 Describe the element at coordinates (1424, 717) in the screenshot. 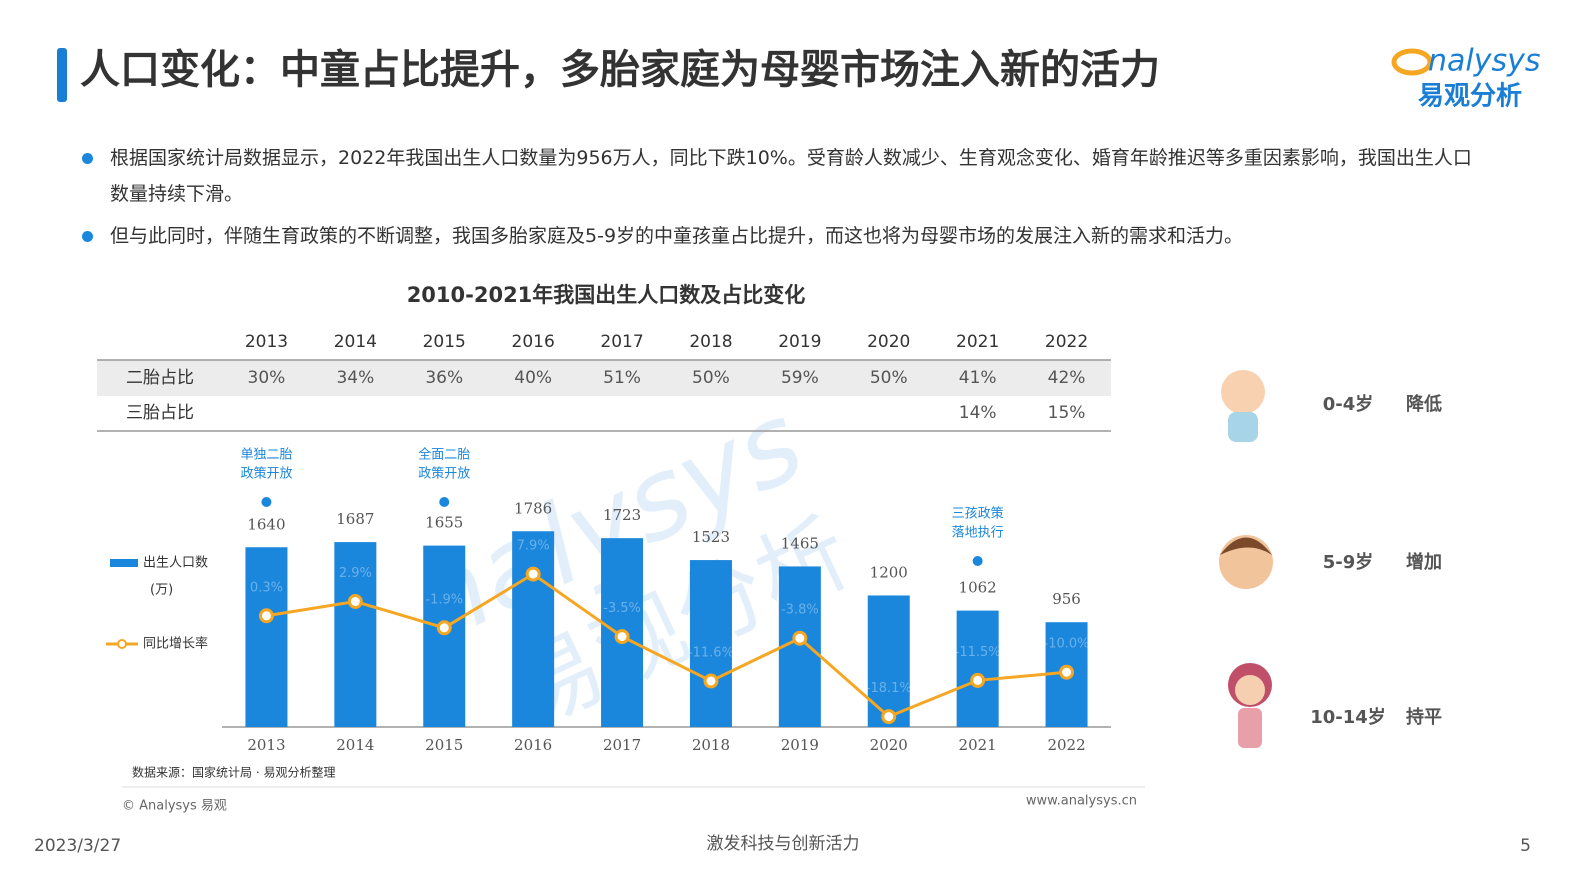

I see `age-trend: 持平` at that location.